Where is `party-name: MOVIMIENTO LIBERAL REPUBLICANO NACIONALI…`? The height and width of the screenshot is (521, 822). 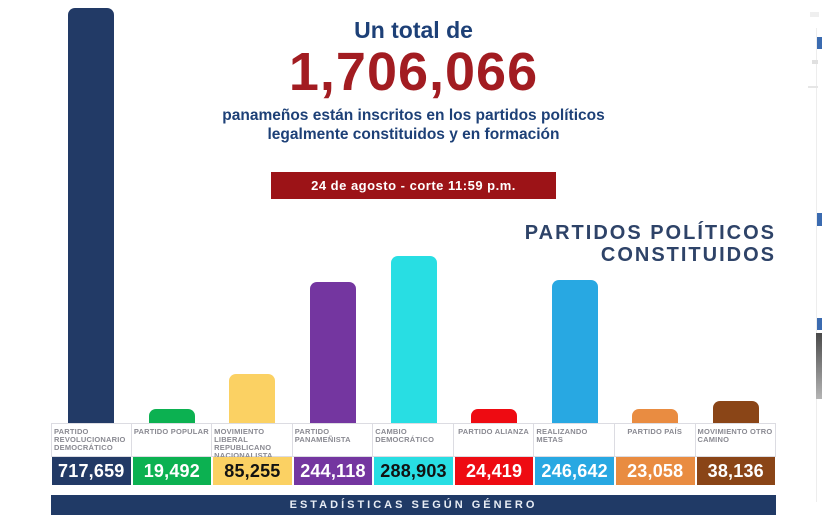
party-name: MOVIMIENTO LIBERAL REPUBLICANO NACIONALI… is located at coordinates (243, 443).